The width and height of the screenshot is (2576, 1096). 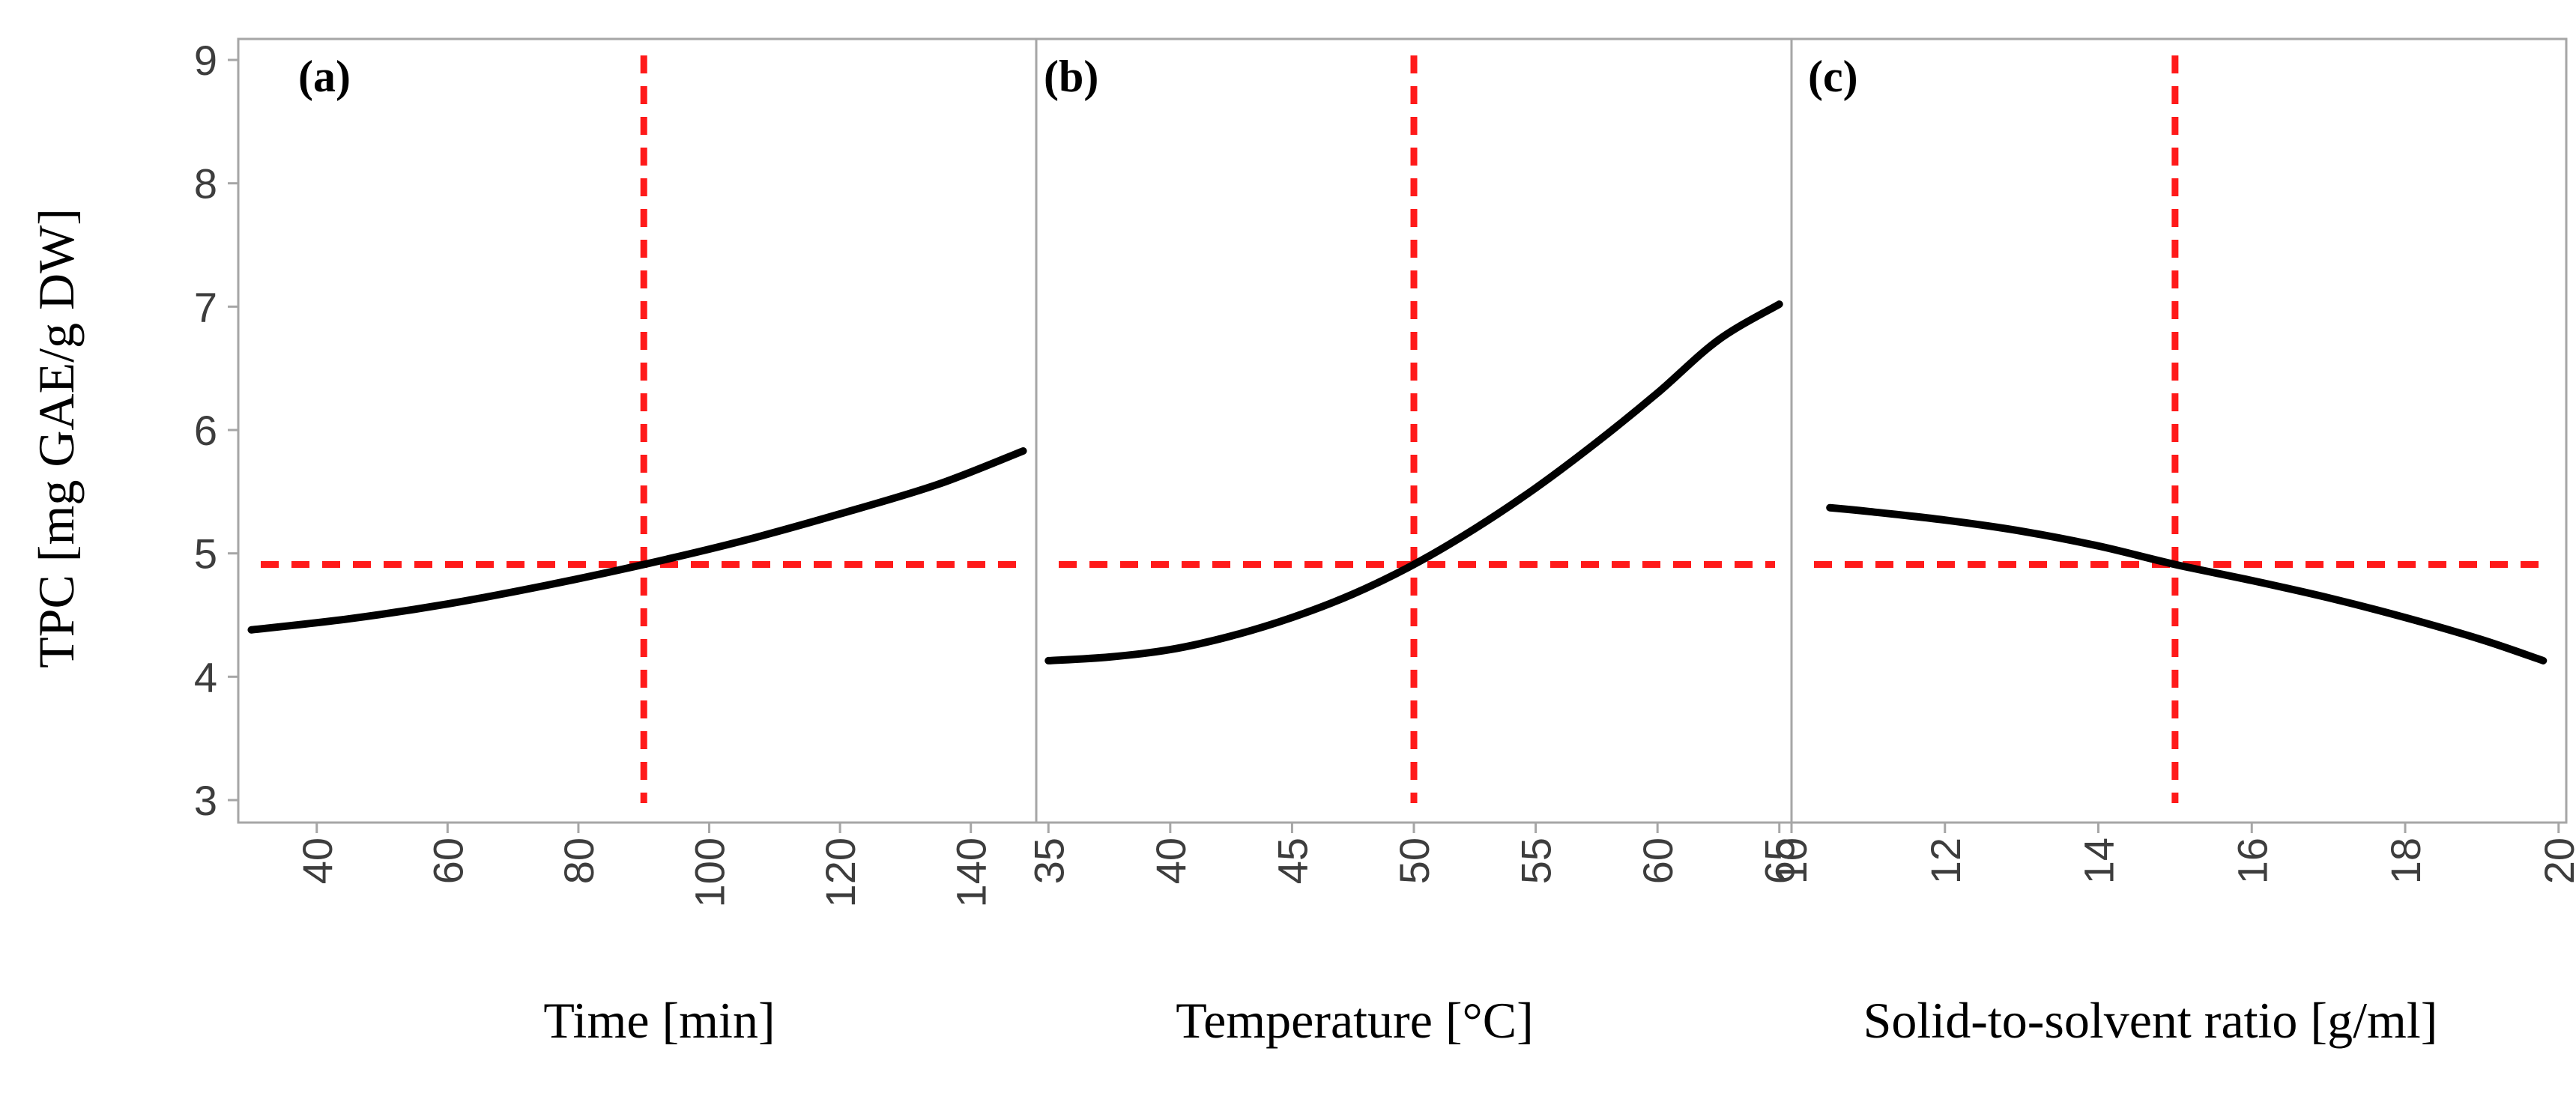 I want to click on panel-label-b: (b), so click(x=1071, y=76).